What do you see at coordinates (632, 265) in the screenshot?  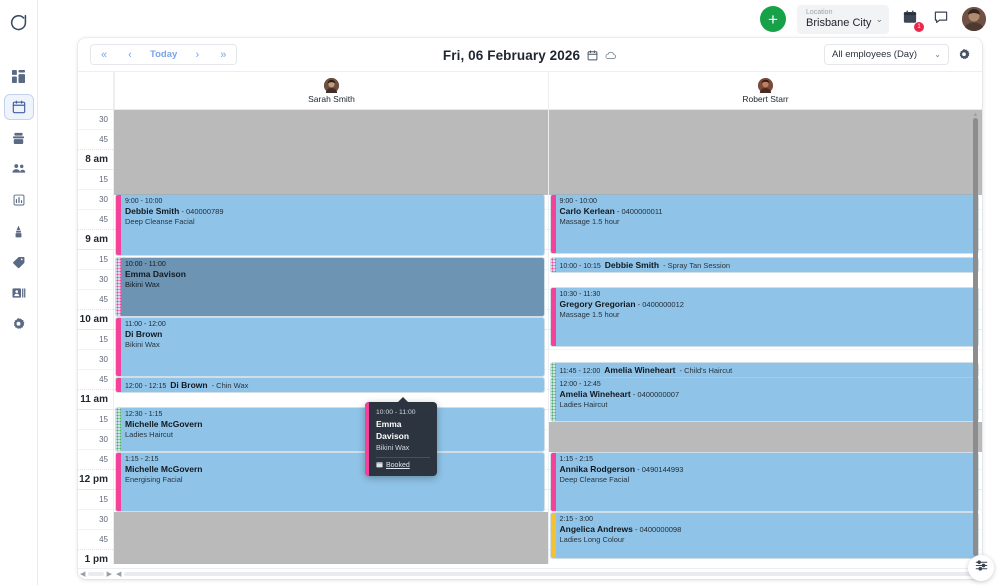 I see `appointment-client-name: Debbie Smith` at bounding box center [632, 265].